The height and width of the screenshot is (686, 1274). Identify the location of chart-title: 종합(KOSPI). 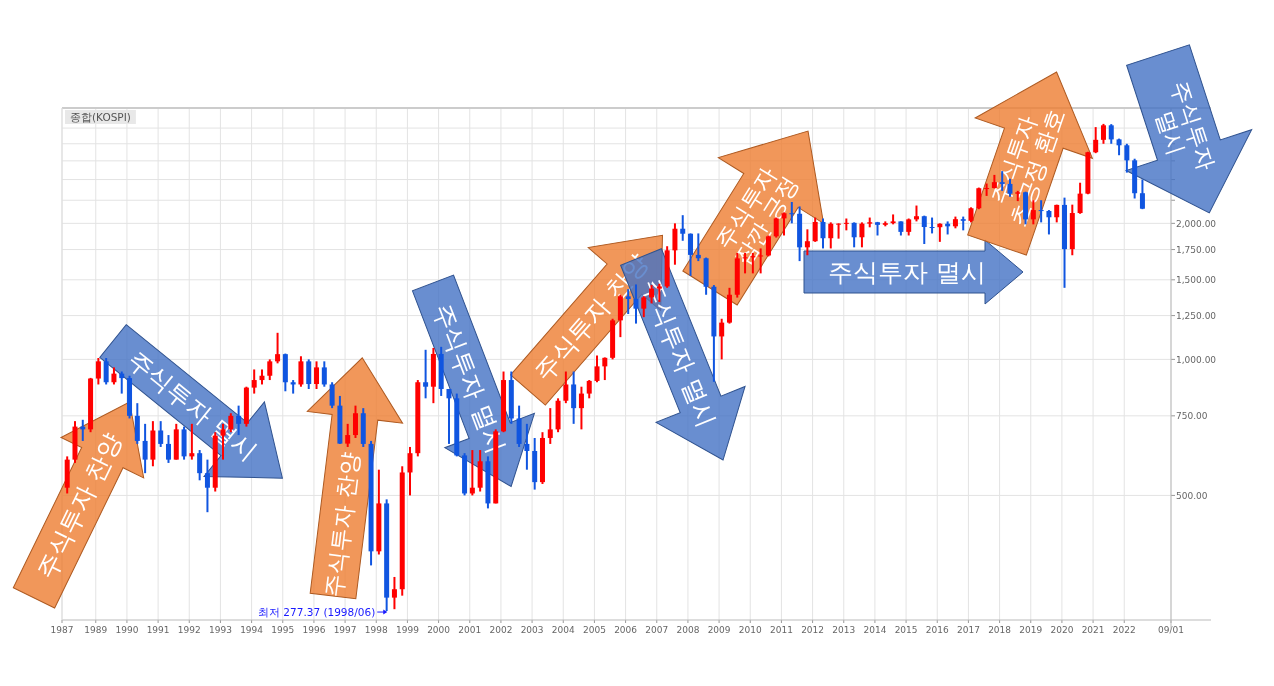
(100, 117).